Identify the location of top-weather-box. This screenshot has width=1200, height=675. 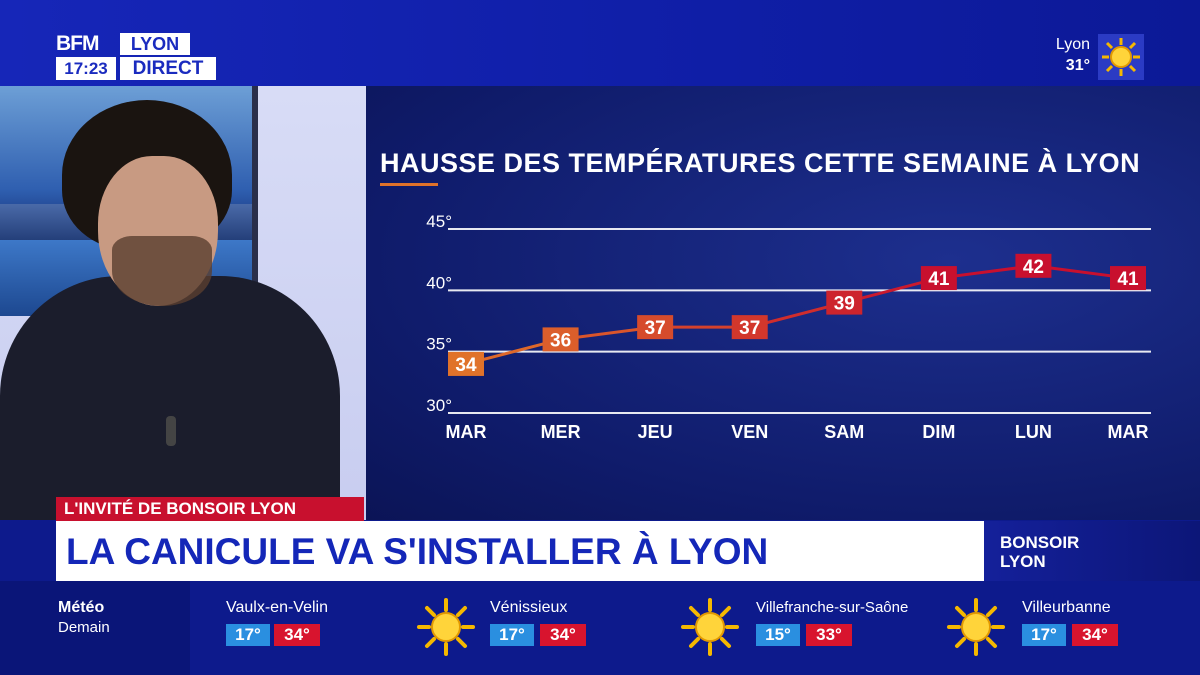
(1121, 57).